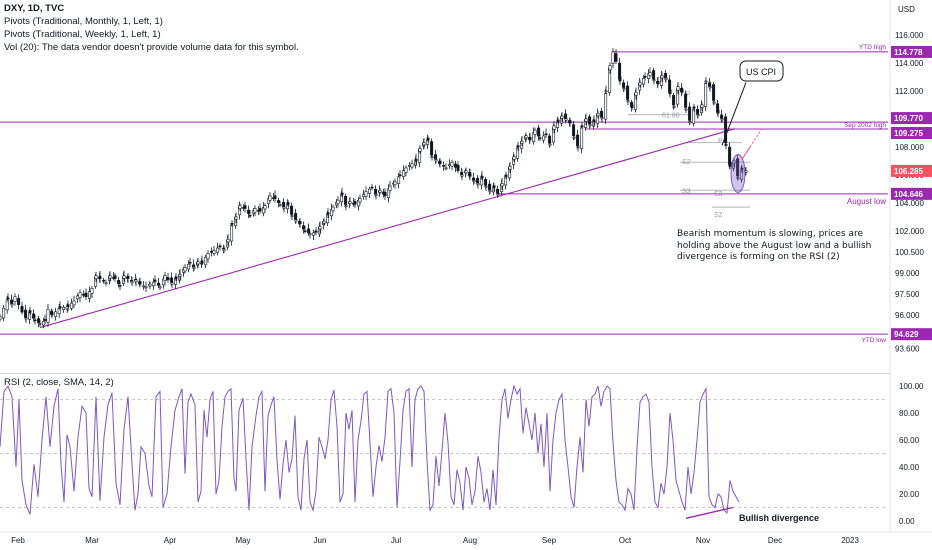 The width and height of the screenshot is (932, 550). I want to click on divergence-line, so click(709, 512).